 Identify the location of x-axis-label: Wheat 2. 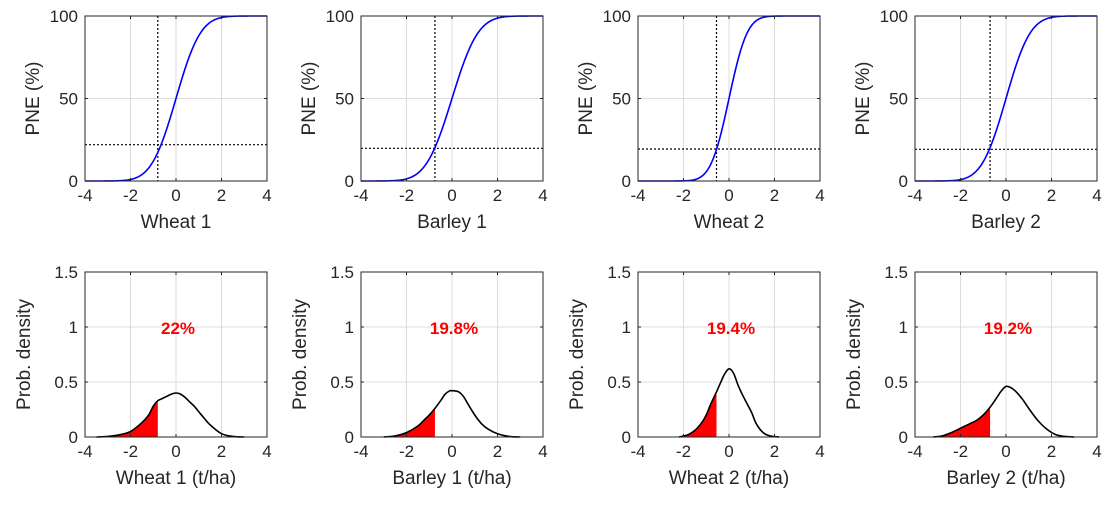
(729, 222).